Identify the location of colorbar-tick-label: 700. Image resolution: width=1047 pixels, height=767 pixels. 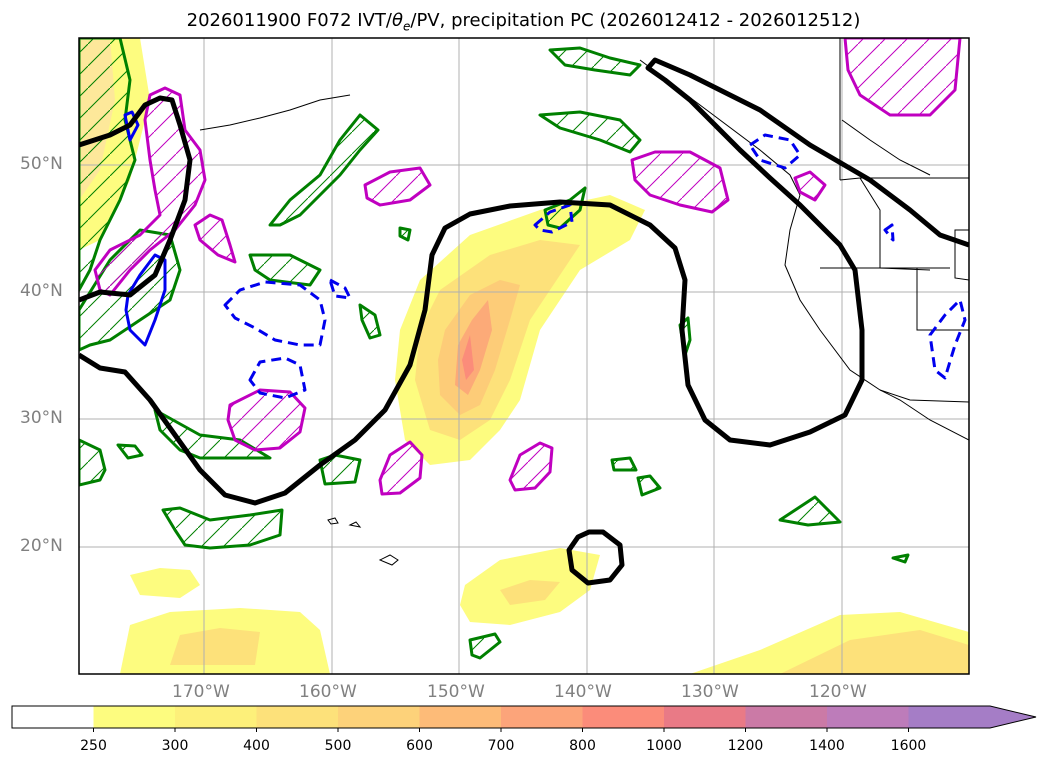
(501, 746).